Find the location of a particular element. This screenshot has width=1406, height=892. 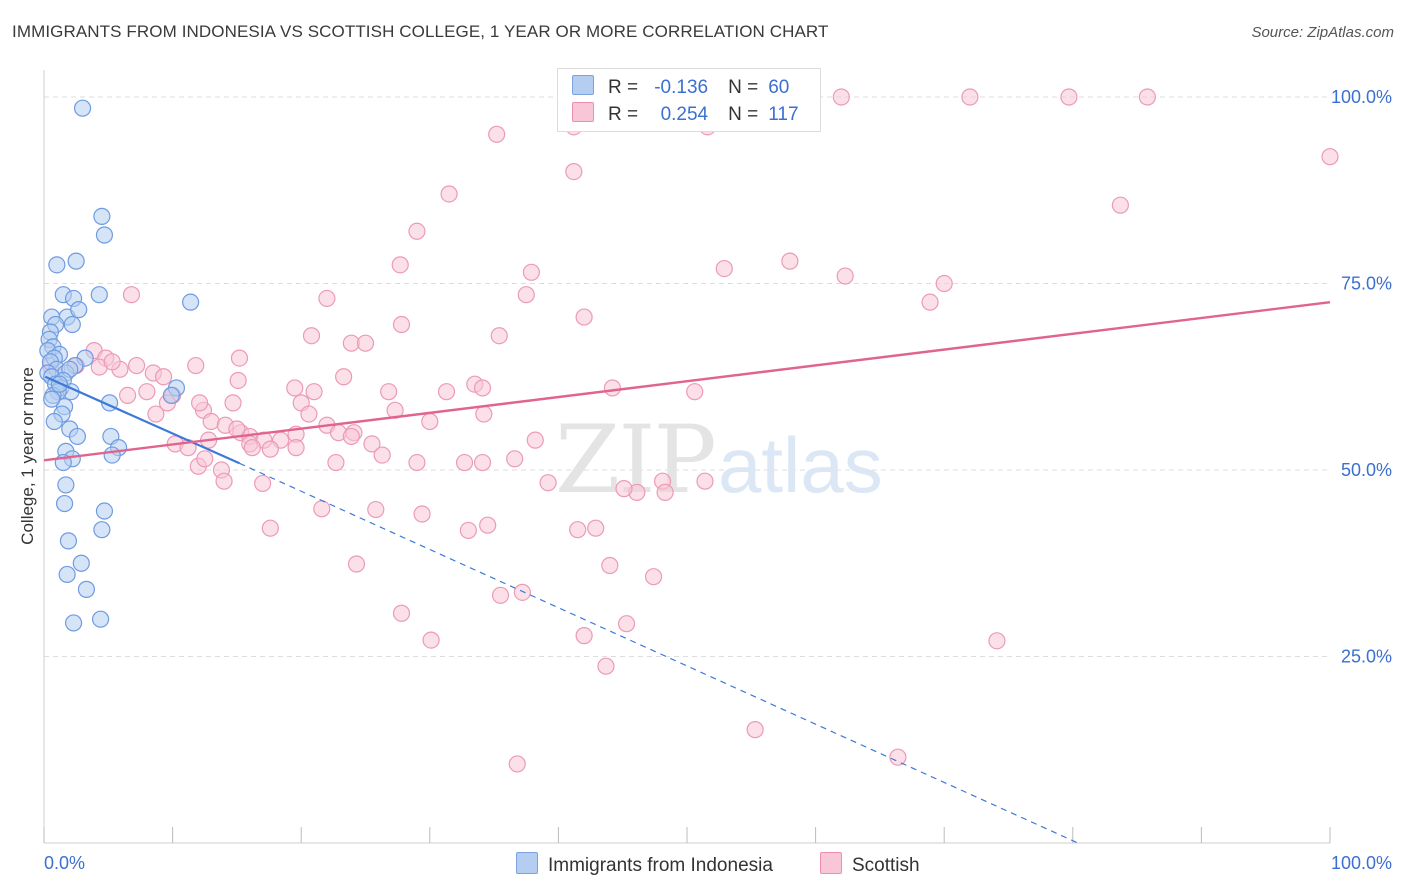

bottom-legend-label-scottish: Scottish is located at coordinates (886, 865).